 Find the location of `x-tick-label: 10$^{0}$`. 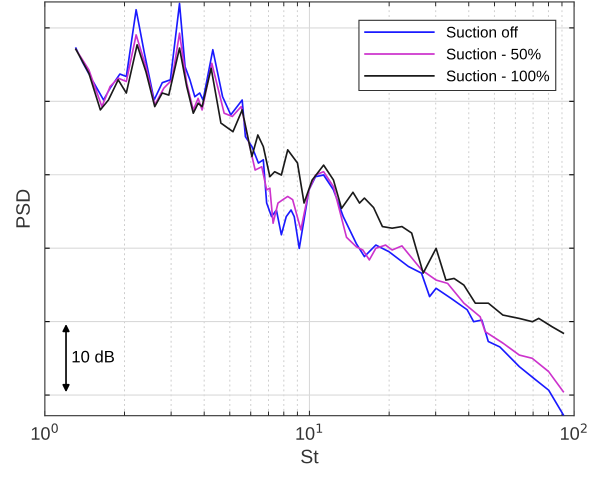

x-tick-label: 10$^{0}$ is located at coordinates (45, 431).